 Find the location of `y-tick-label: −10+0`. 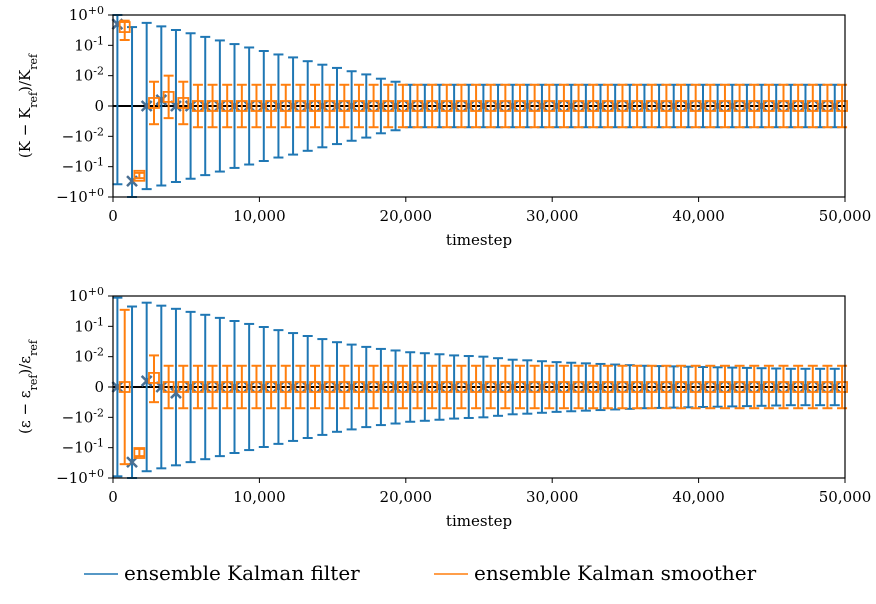

y-tick-label: −10+0 is located at coordinates (80, 196).